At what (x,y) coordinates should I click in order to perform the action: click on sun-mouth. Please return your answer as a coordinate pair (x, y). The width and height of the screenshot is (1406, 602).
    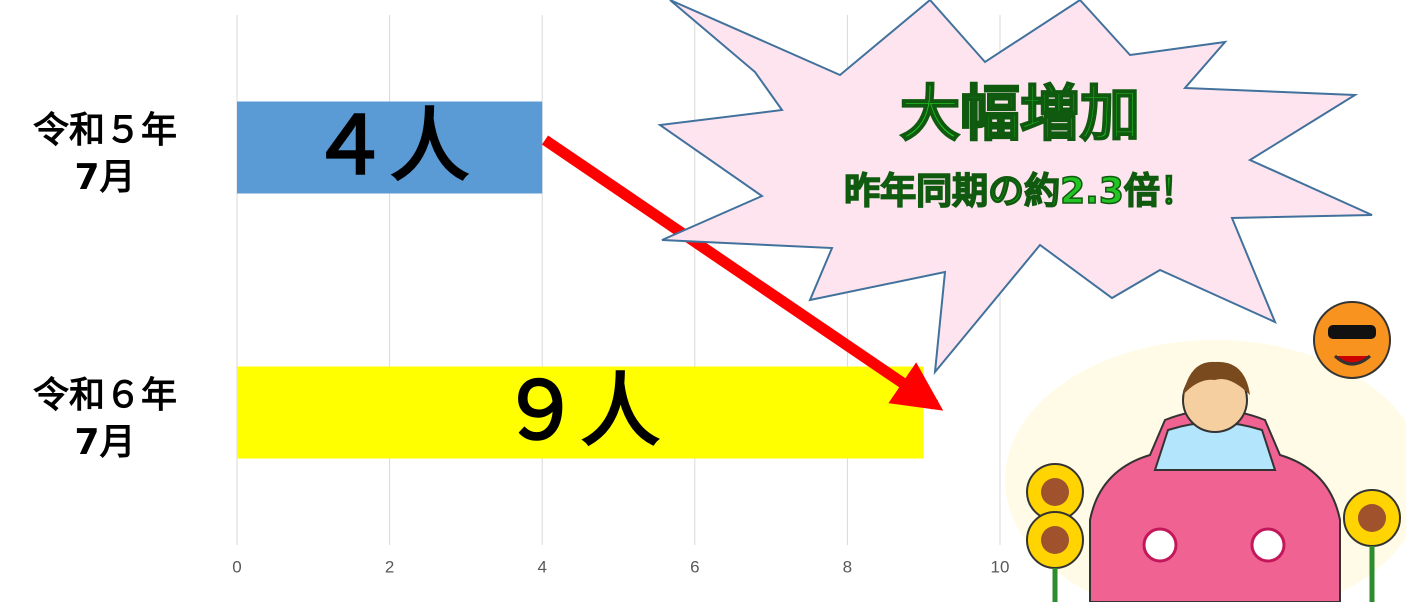
    Looking at the image, I should click on (1352, 360).